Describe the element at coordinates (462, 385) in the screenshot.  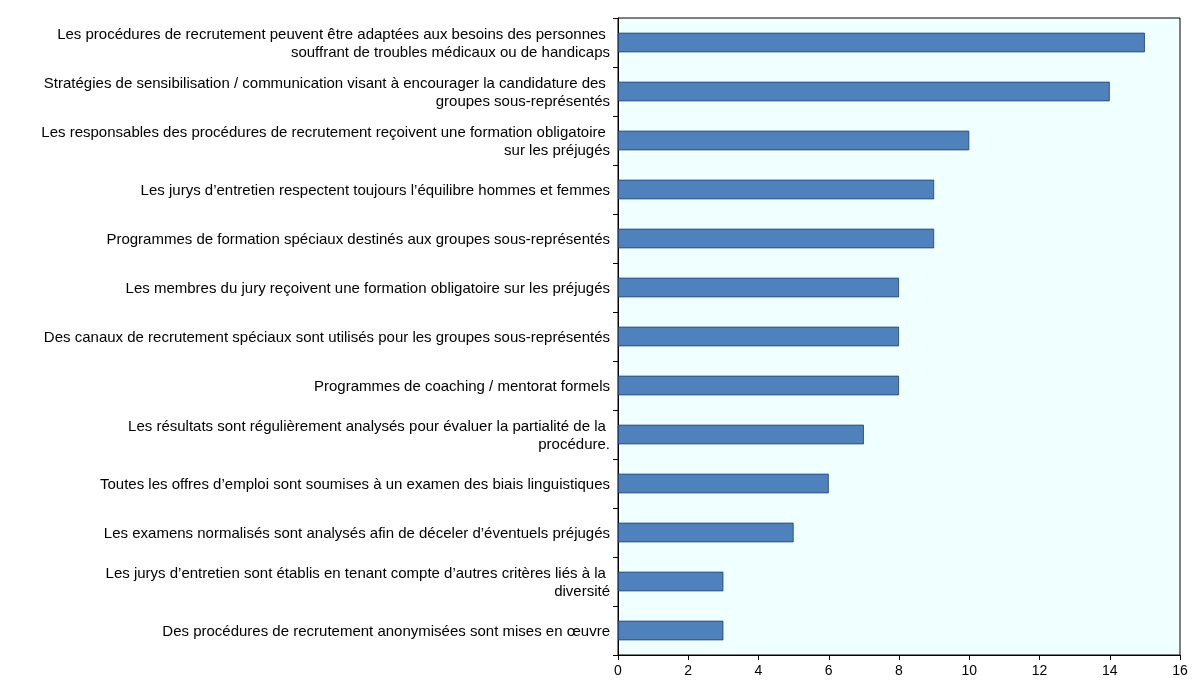
I see `y-tick-label: Programmes de coaching / mentorat formels` at that location.